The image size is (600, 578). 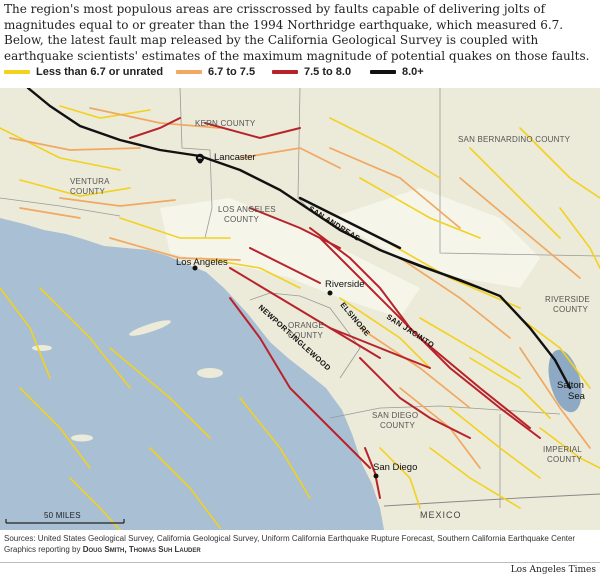 I want to click on legend-swatch-red, so click(x=285, y=72).